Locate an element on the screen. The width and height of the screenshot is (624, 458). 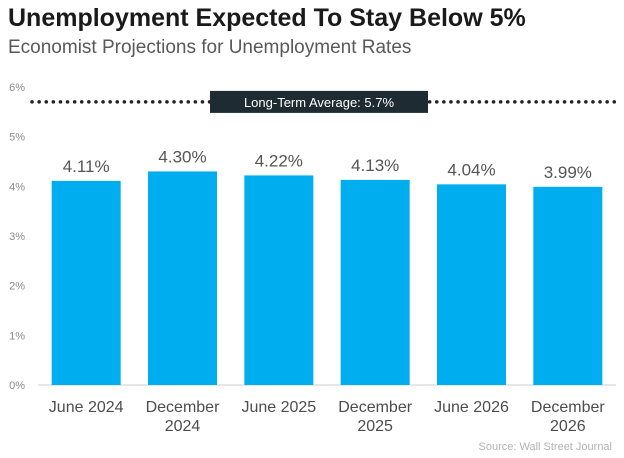
y-tick-label: 4% is located at coordinates (17, 187).